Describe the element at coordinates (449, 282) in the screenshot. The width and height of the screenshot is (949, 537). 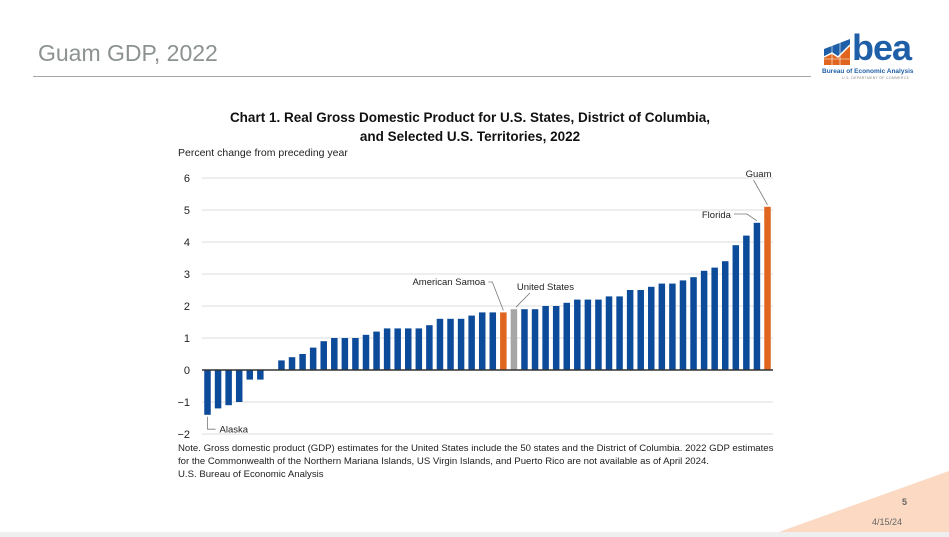
I see `annotation-label: American Samoa` at that location.